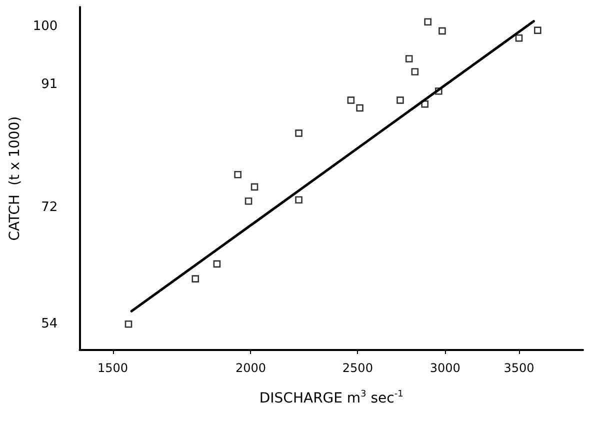  I want to click on y-tick-label: 100, so click(45, 26).